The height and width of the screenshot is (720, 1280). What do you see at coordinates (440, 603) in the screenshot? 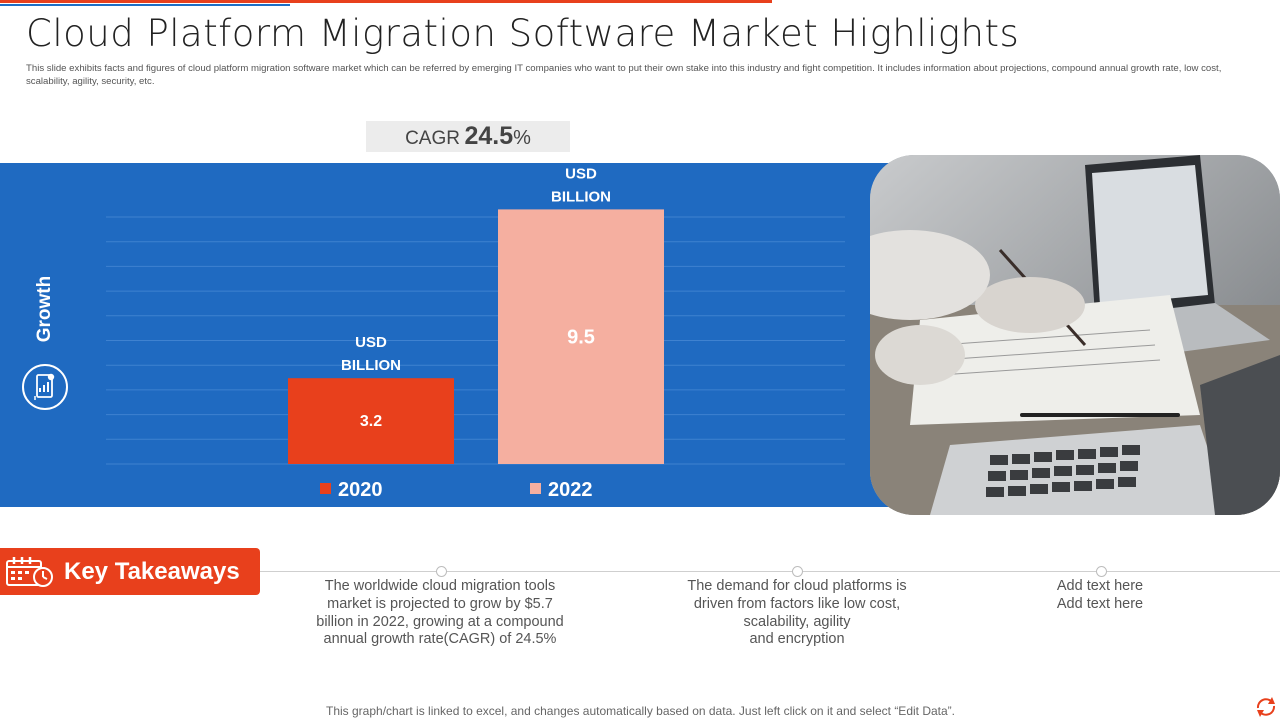
I see `takeaway-line: market is projected to grow by $5.7` at bounding box center [440, 603].